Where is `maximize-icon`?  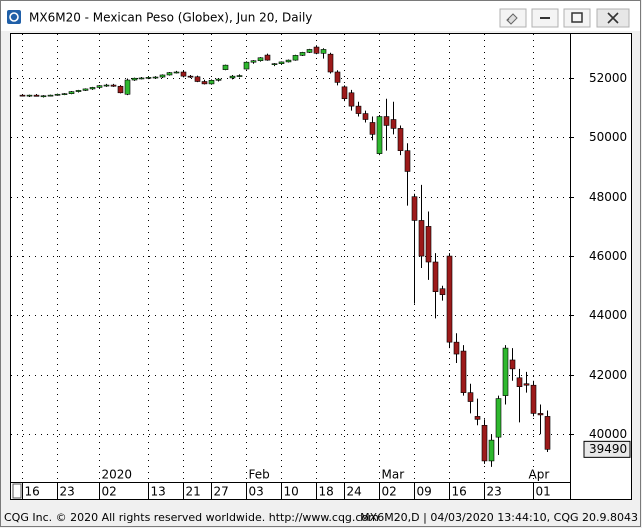 maximize-icon is located at coordinates (577, 17).